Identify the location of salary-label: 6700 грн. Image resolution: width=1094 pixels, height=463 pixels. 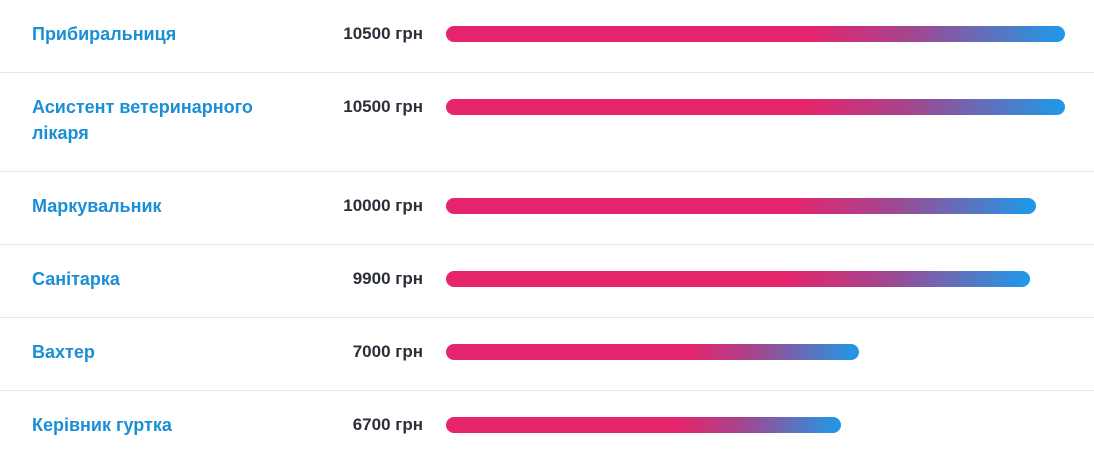
(387, 424).